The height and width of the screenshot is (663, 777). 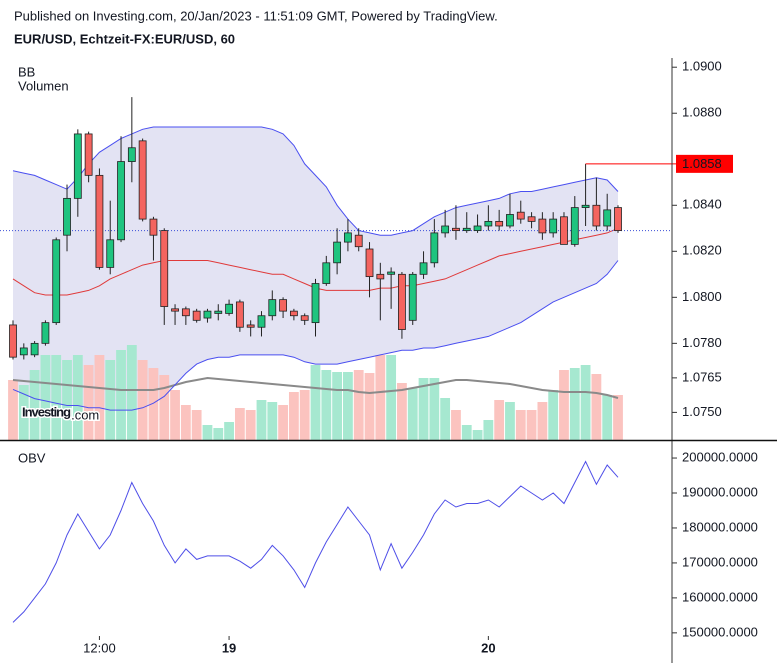 I want to click on price-label: 1.0858, so click(x=702, y=163).